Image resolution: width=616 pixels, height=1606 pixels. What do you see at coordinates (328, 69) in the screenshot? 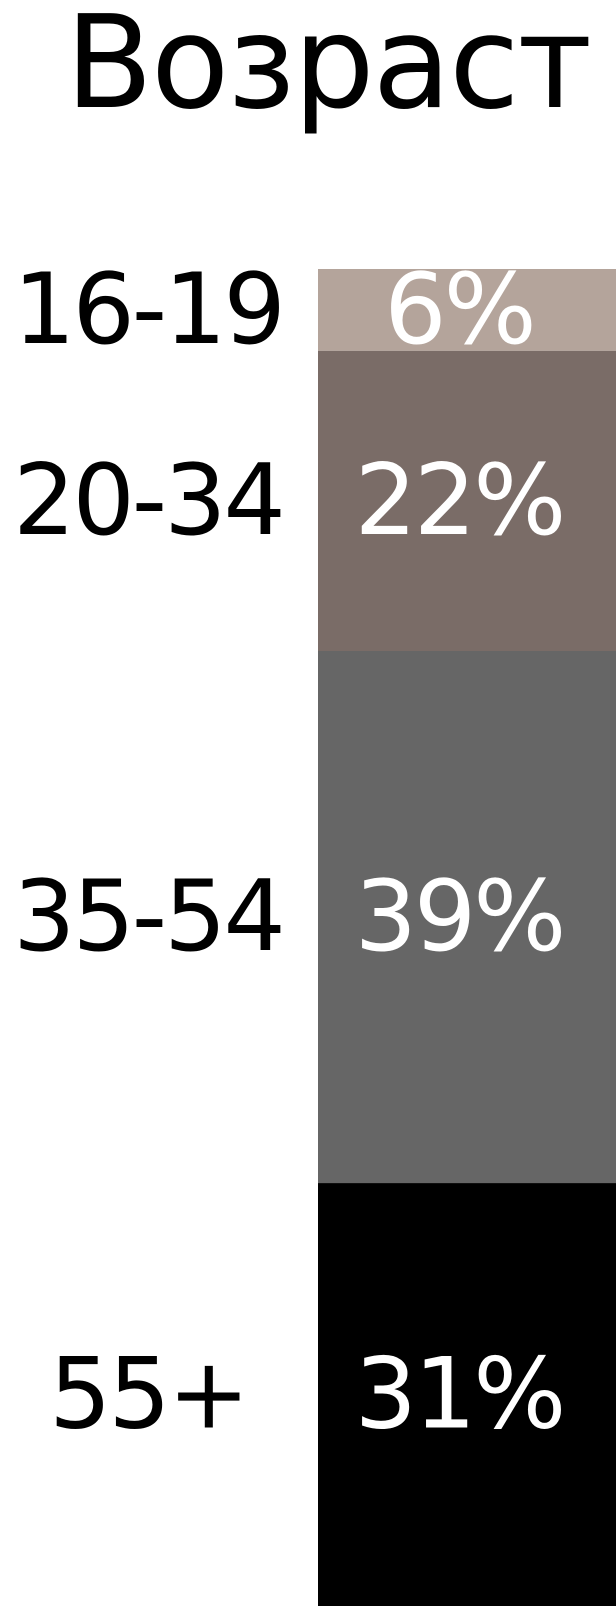
I see `chart-title: Возраст` at bounding box center [328, 69].